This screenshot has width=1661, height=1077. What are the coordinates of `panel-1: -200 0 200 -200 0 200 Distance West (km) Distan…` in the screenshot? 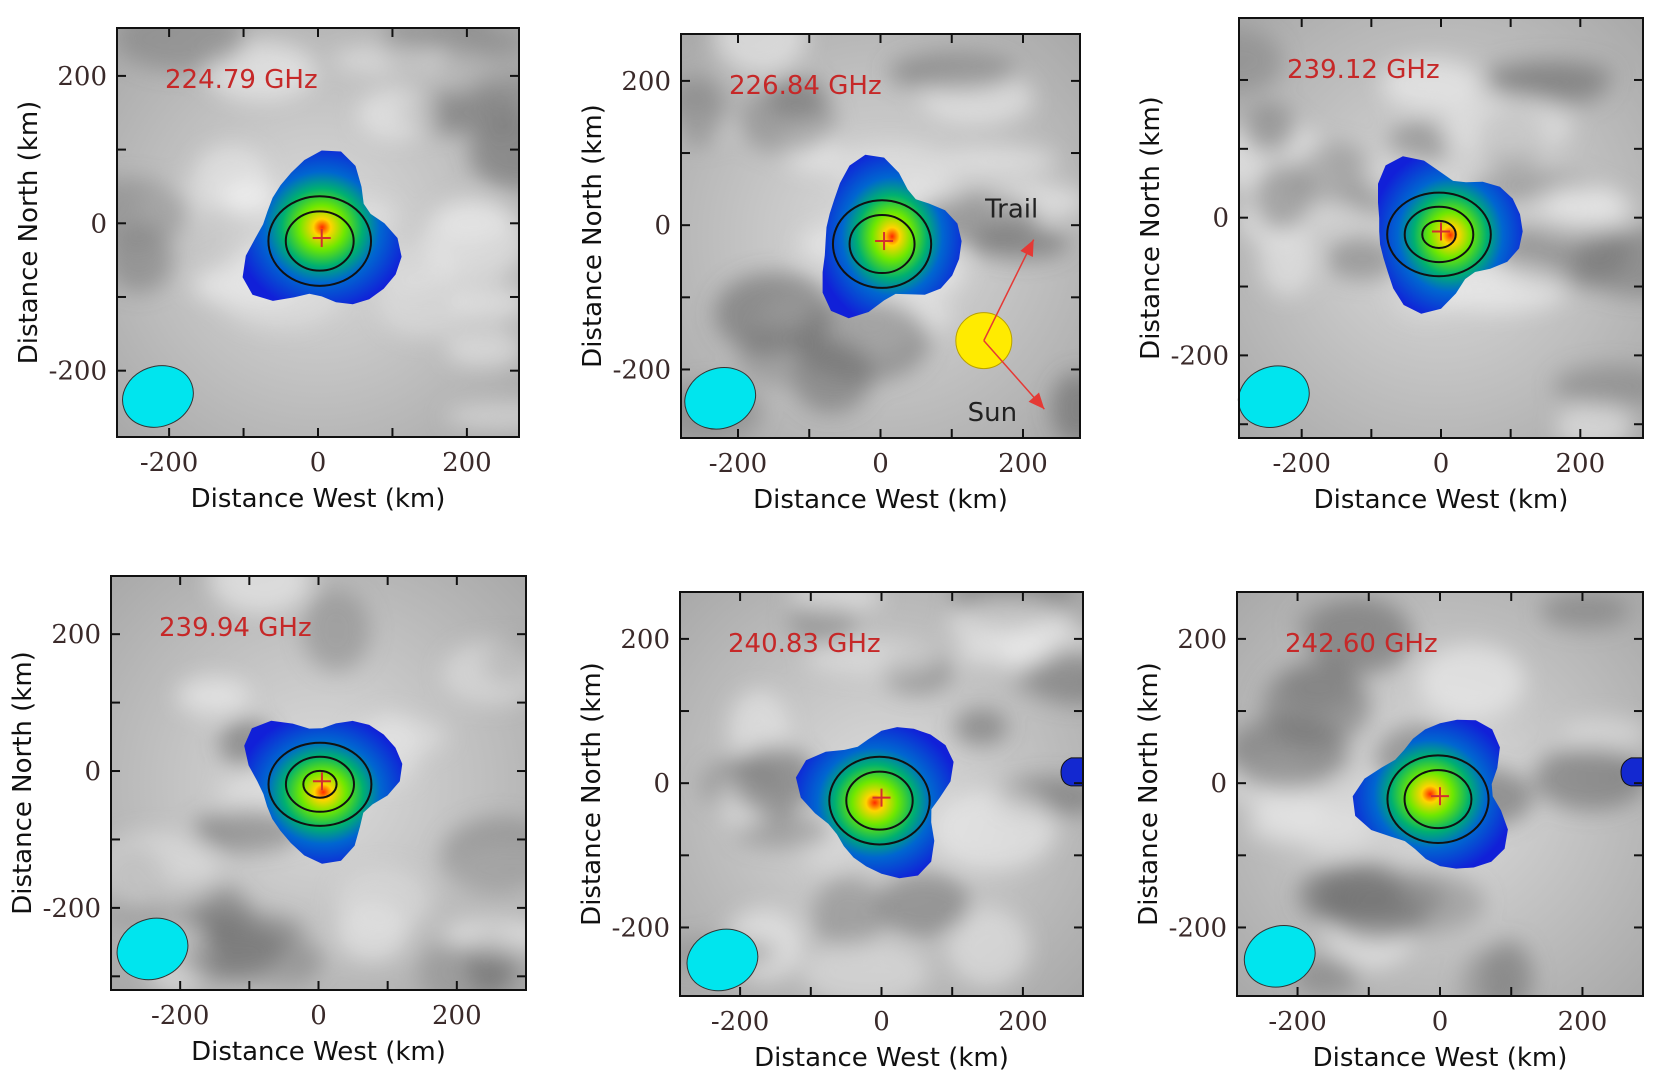 It's located at (267, 270).